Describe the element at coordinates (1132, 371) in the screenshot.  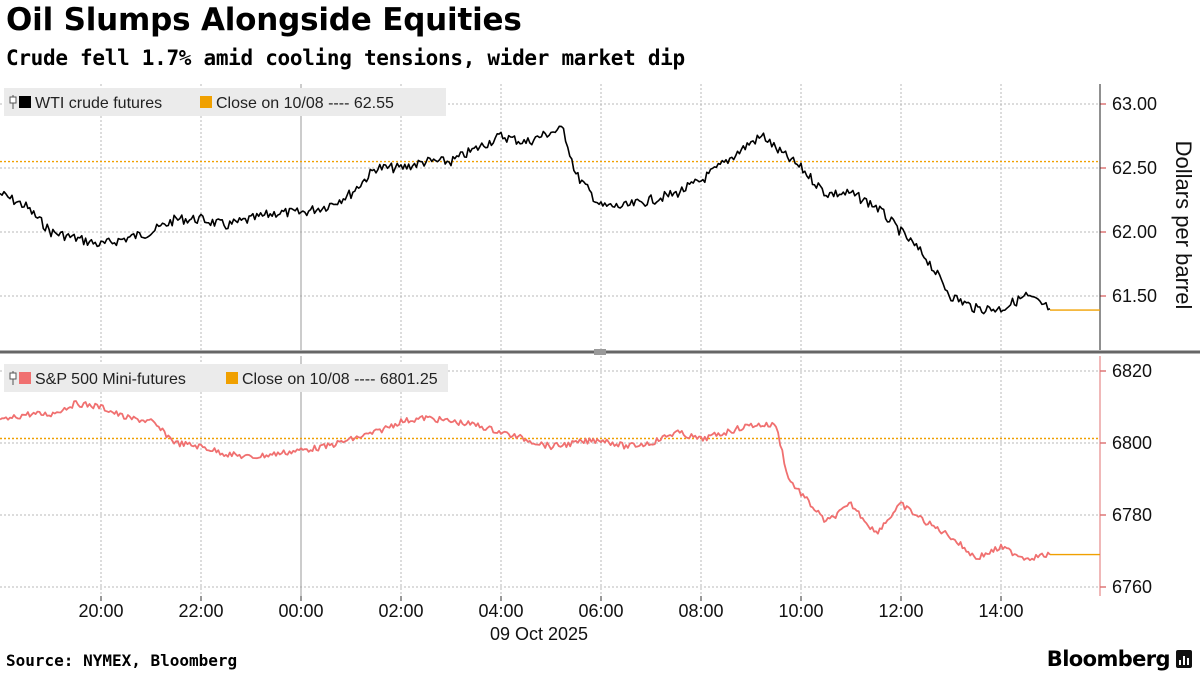
I see `y-tick-label: 6820` at that location.